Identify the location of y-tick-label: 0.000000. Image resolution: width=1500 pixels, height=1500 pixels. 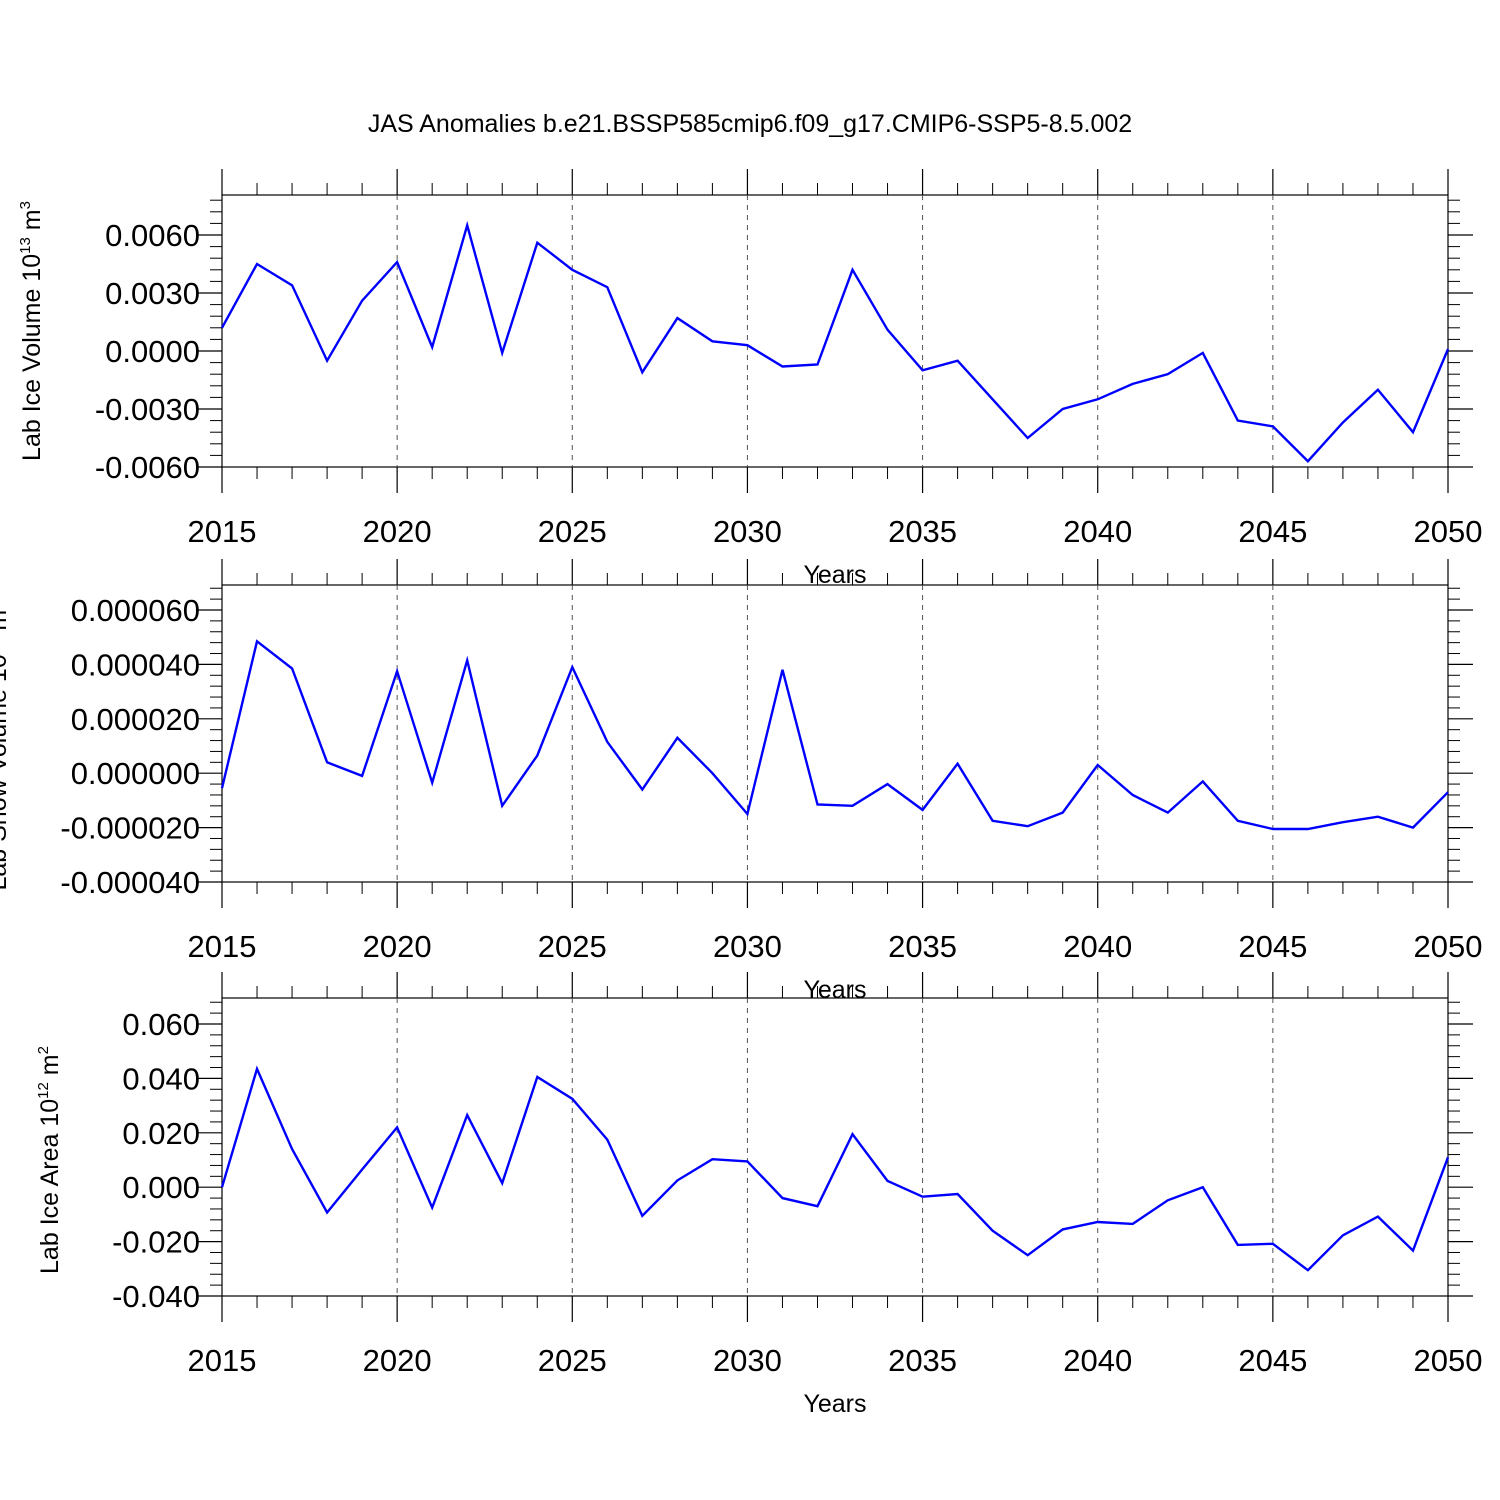
(135, 773).